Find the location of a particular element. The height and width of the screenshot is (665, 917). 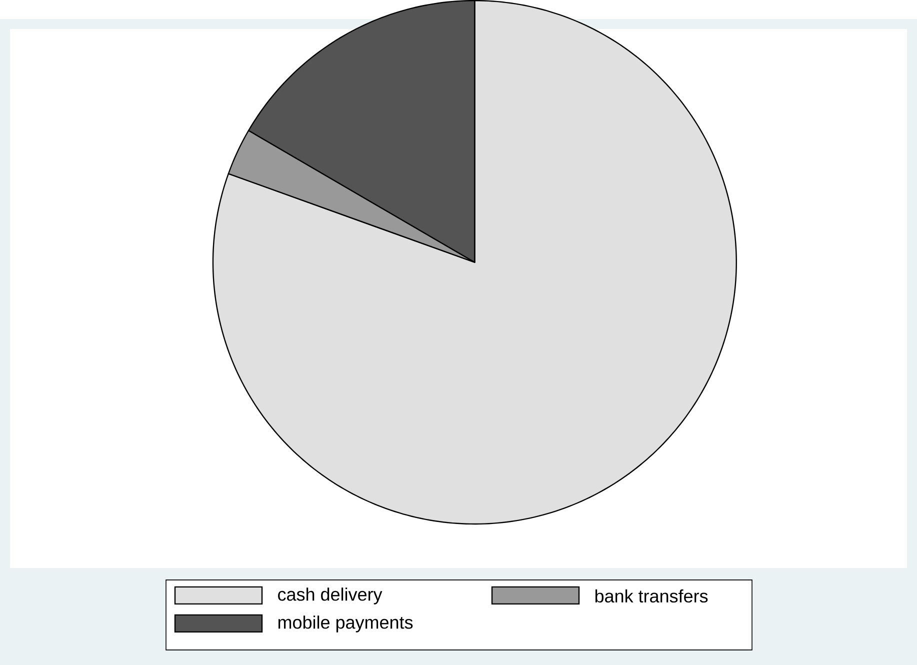

legend-label: mobile payments is located at coordinates (345, 624).